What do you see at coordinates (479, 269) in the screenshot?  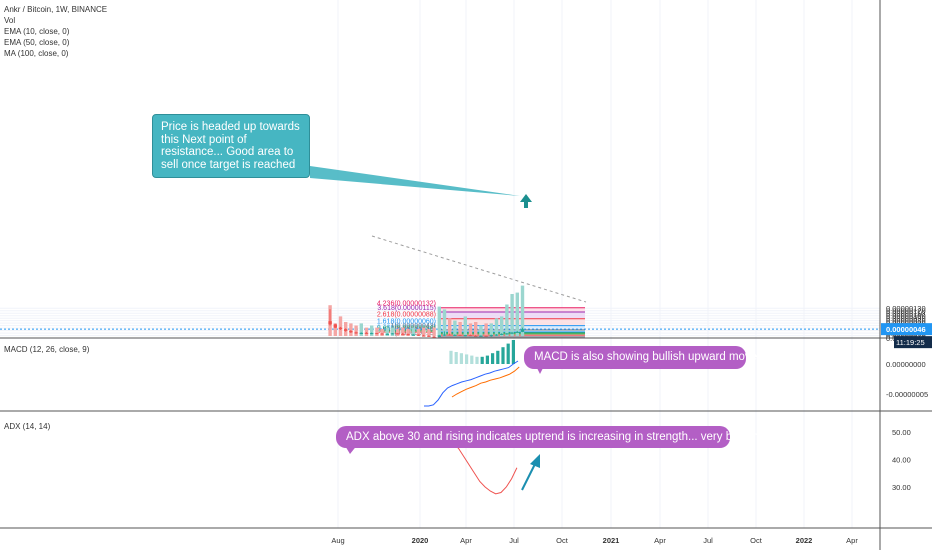 I see `trend-line` at bounding box center [479, 269].